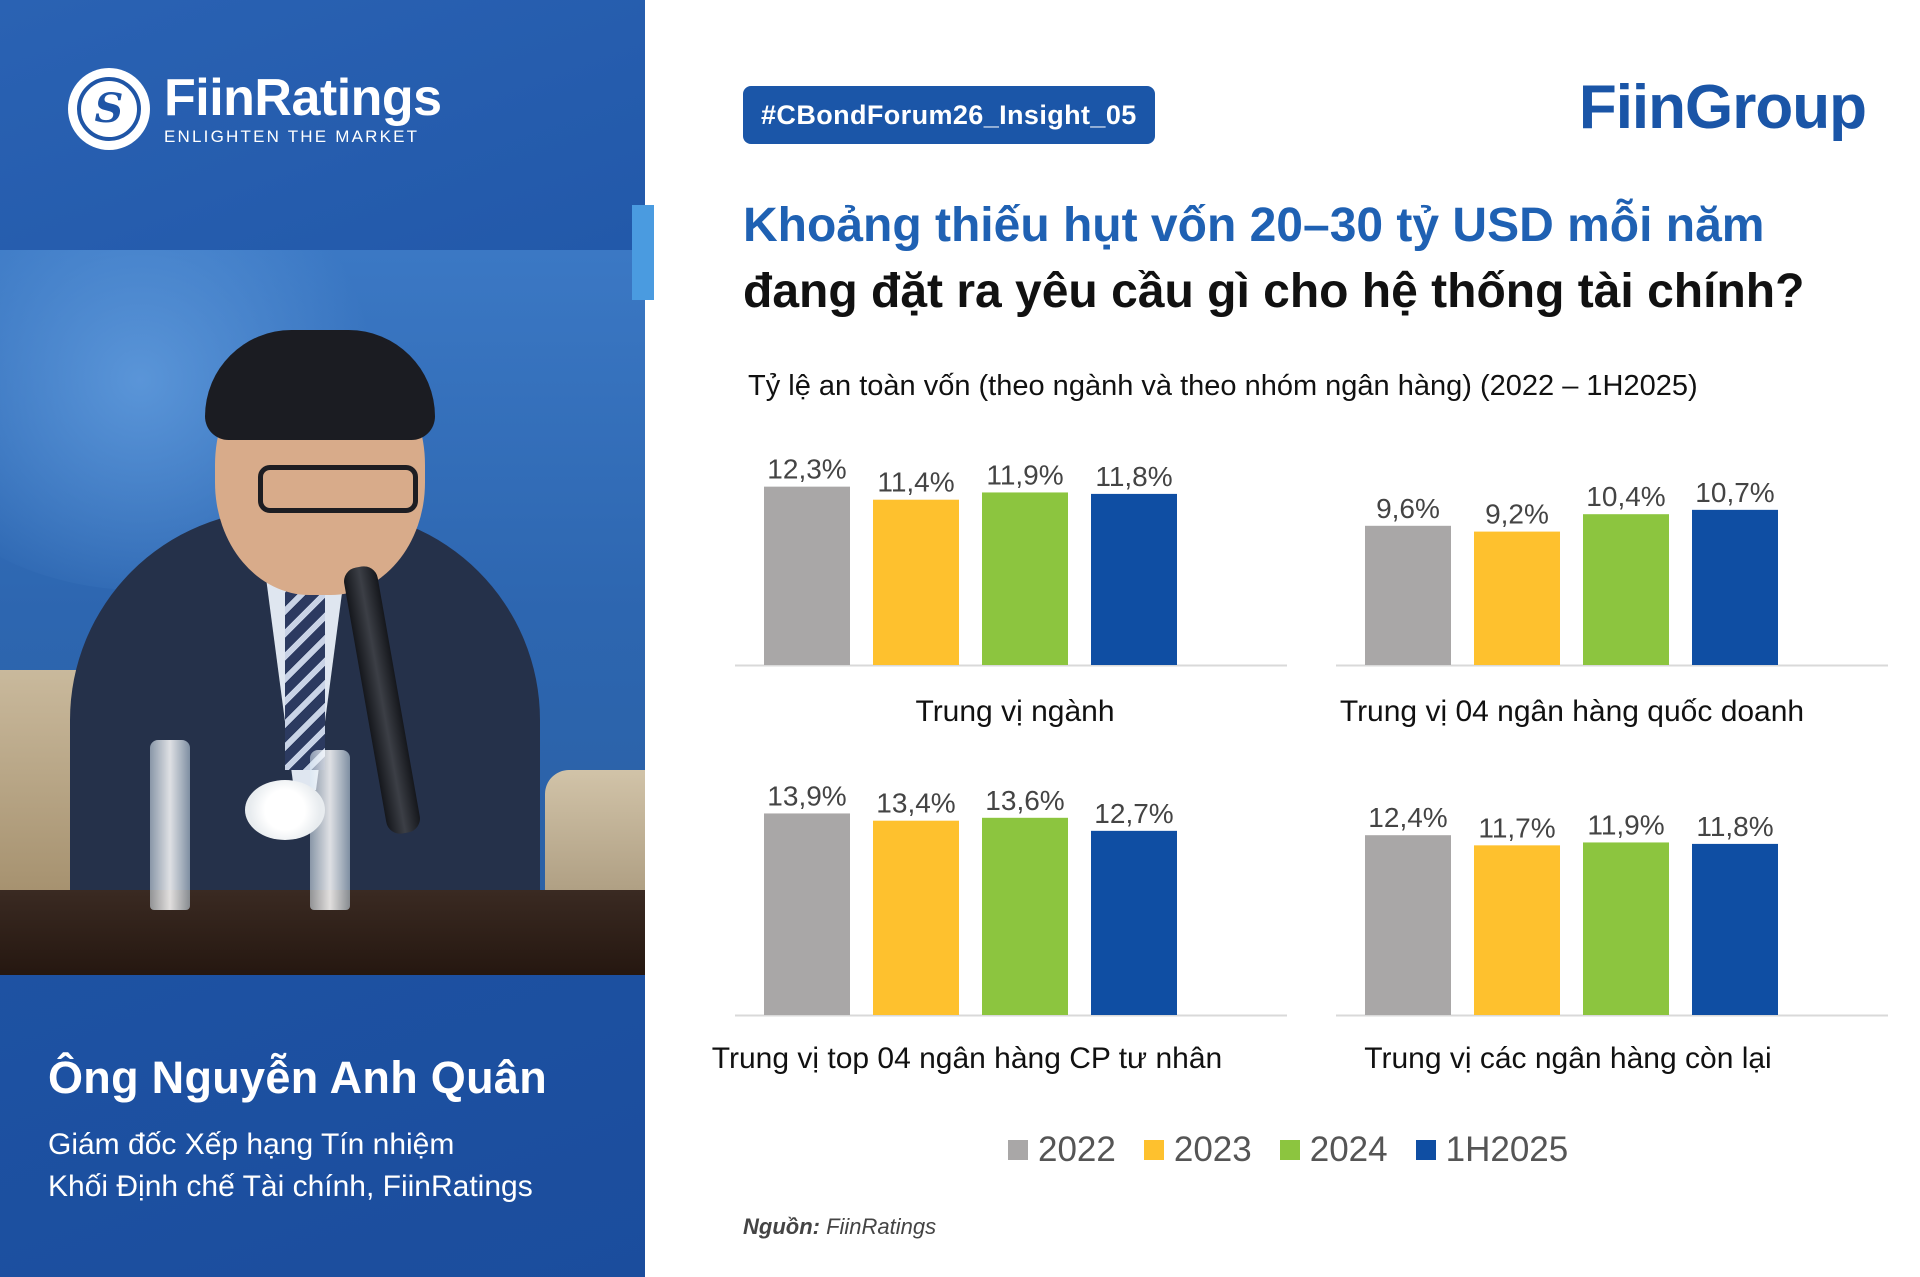 The image size is (1920, 1277). I want to click on chart-state-banks-median: 9,6% 9,2% 10,4% 10,7%, so click(1616, 555).